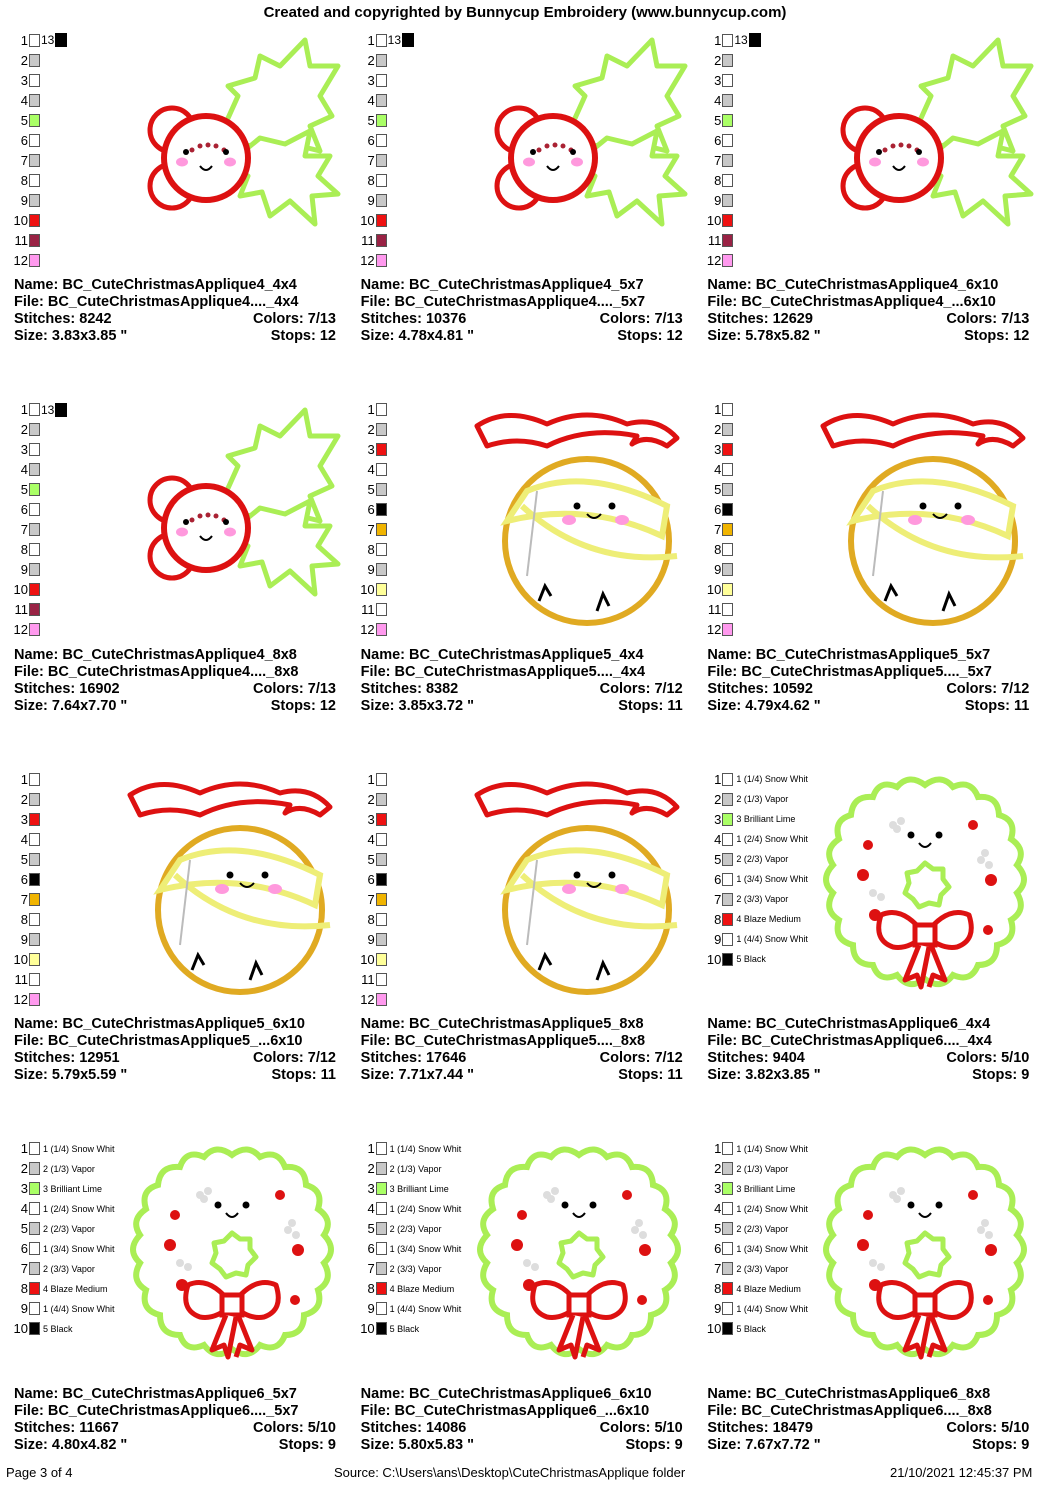  What do you see at coordinates (848, 655) in the screenshot?
I see `design-name: Name: BC_CuteChristmasApplique5_5x7` at bounding box center [848, 655].